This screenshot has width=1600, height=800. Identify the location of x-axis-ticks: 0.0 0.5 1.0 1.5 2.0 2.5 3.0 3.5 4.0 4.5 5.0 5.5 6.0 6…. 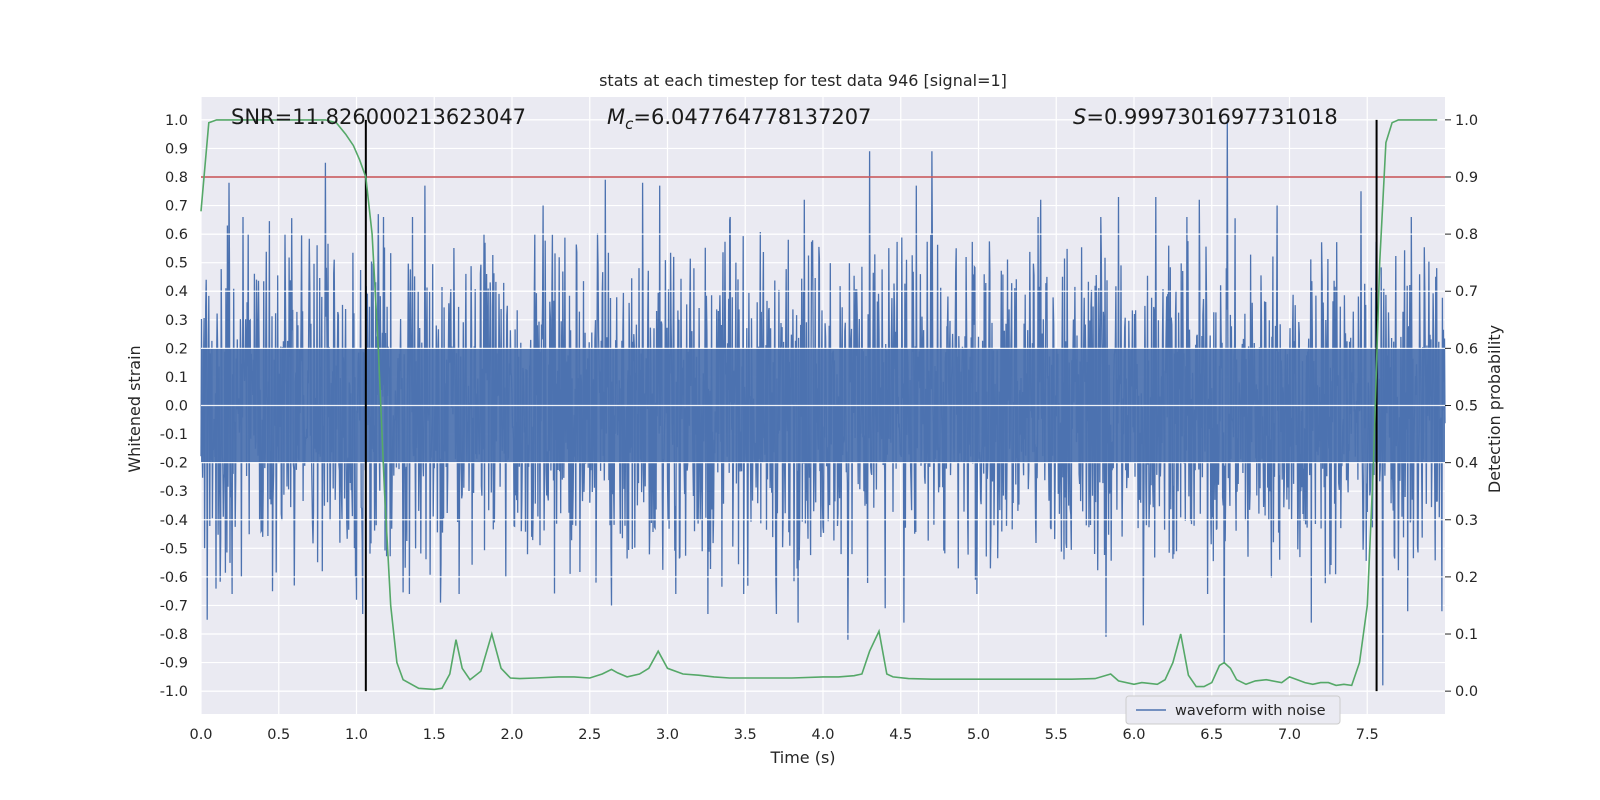
(783, 735).